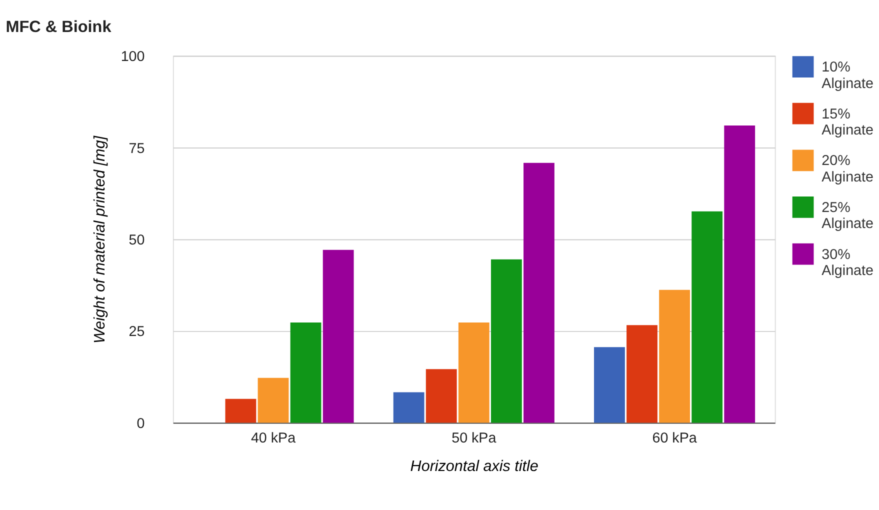  Describe the element at coordinates (273, 438) in the screenshot. I see `x-tick-label: 40 kPa` at that location.